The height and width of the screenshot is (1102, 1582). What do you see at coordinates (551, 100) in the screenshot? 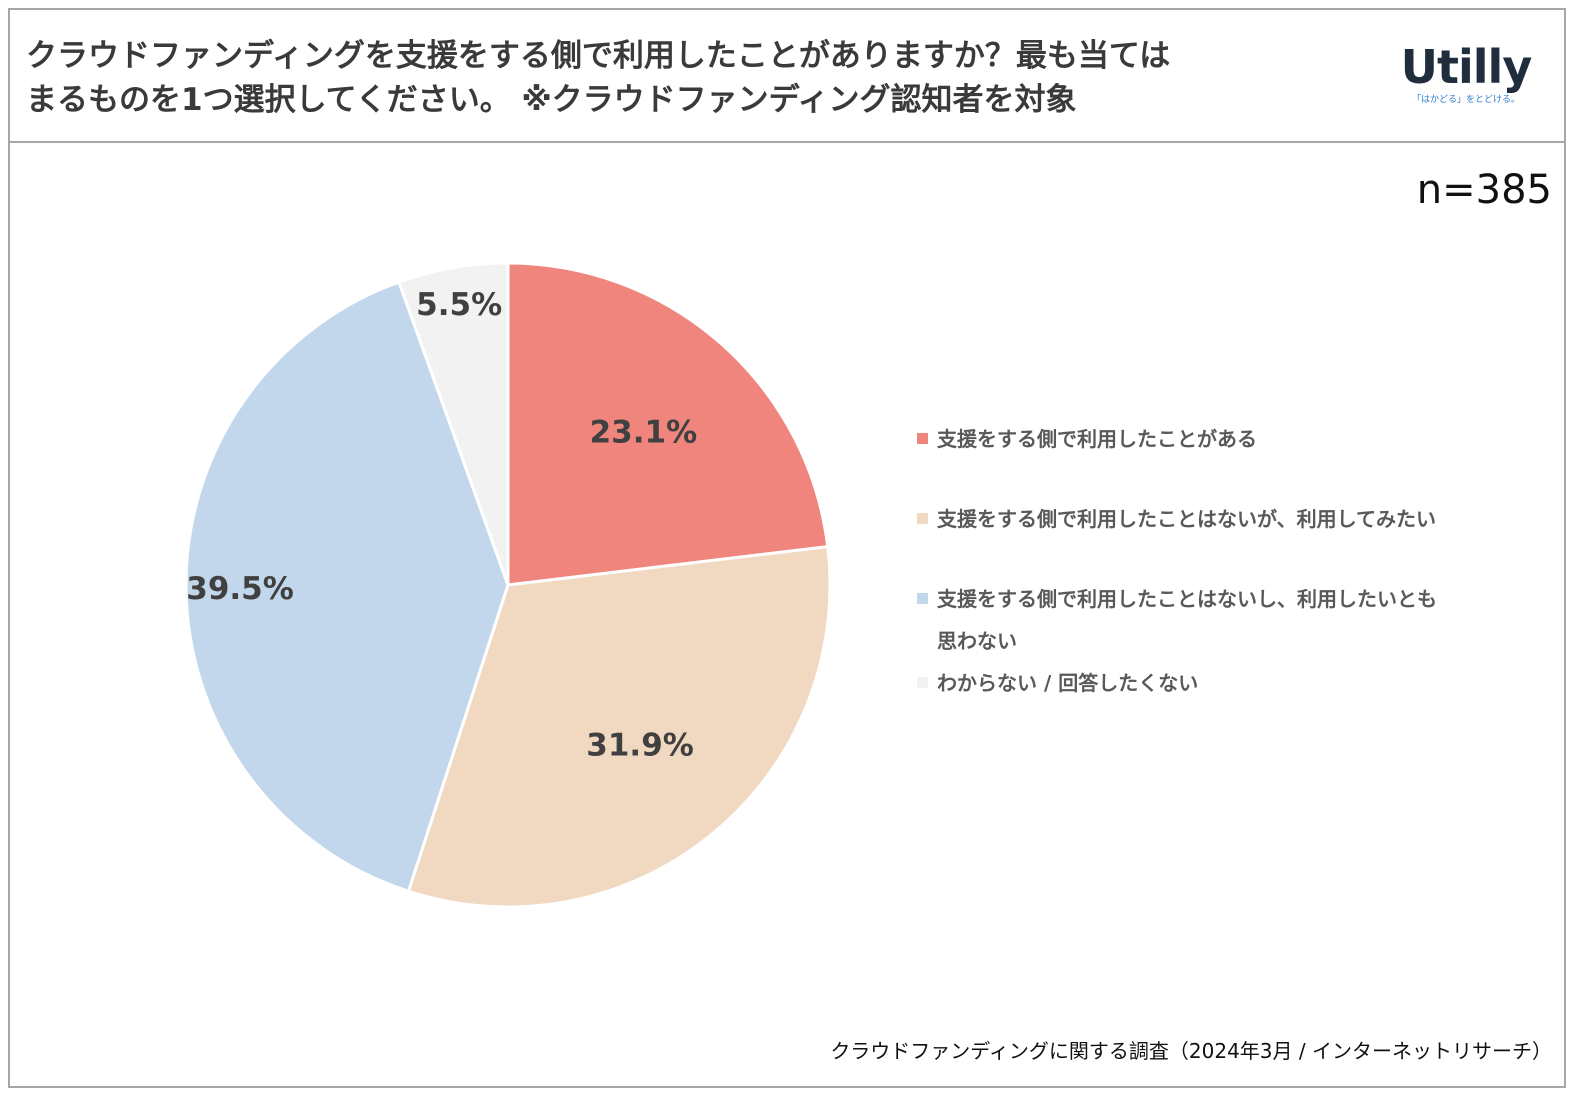
I see `chart-title-line-2: まるものを1つ選択してください。 ※クラウドファンディング認知者を対象` at bounding box center [551, 100].